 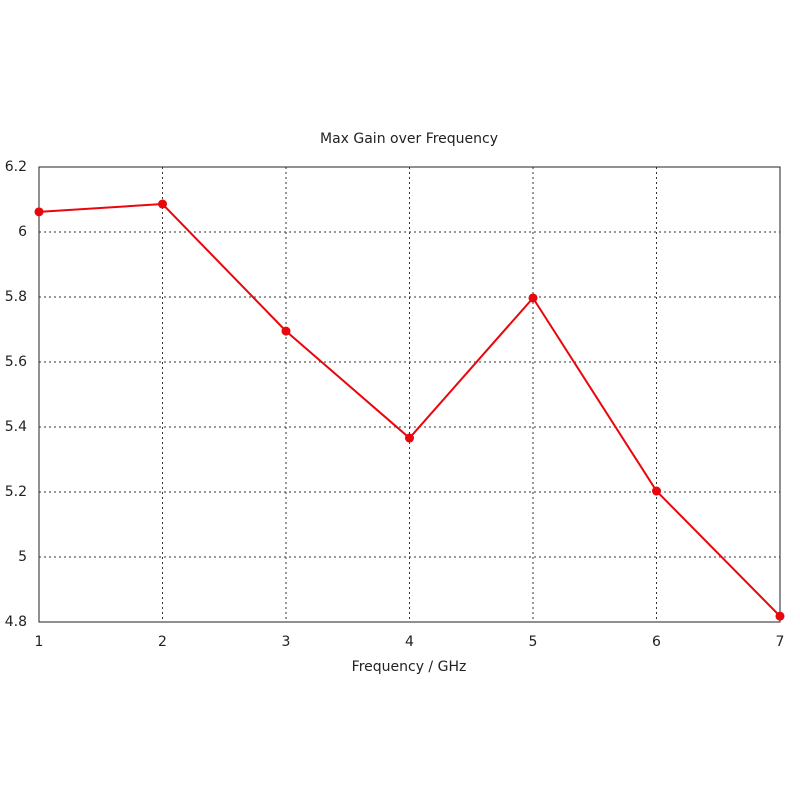 I want to click on x-tick-label: 5, so click(x=533, y=642).